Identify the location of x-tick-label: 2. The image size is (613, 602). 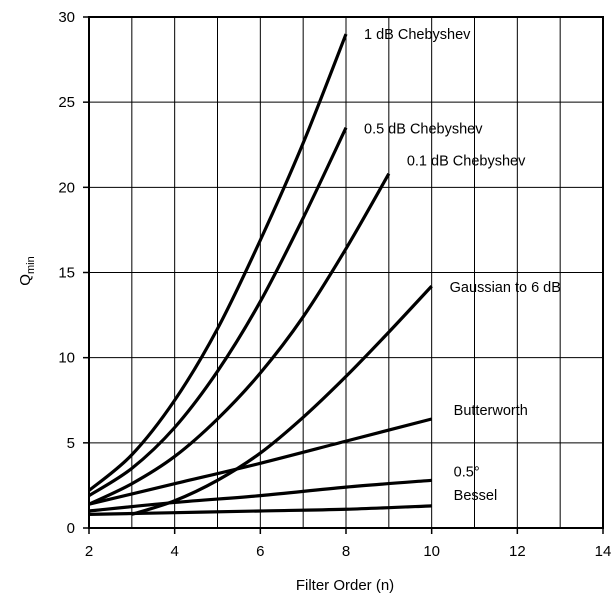
(89, 551).